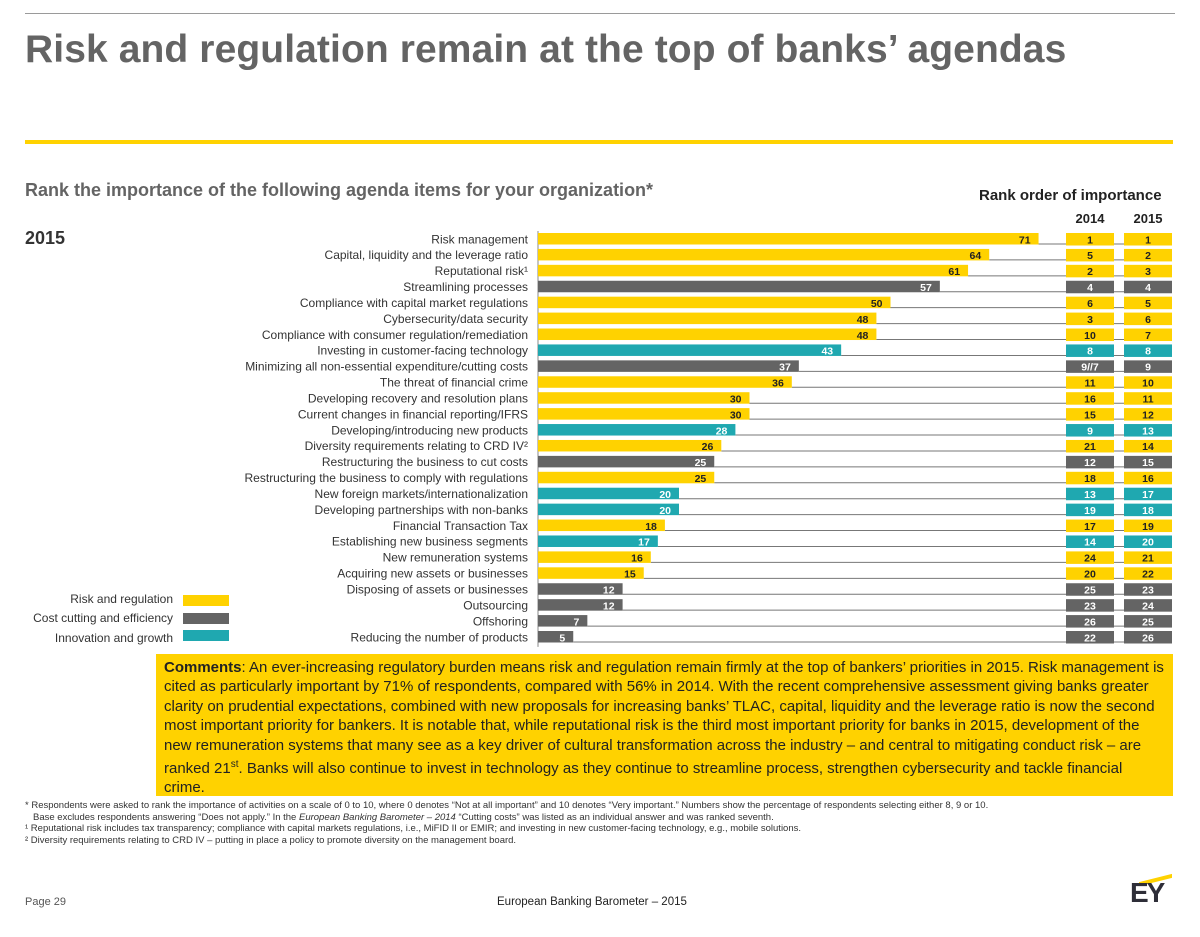 The image size is (1200, 937). Describe the element at coordinates (785, 368) in the screenshot. I see `data-label: 37` at that location.